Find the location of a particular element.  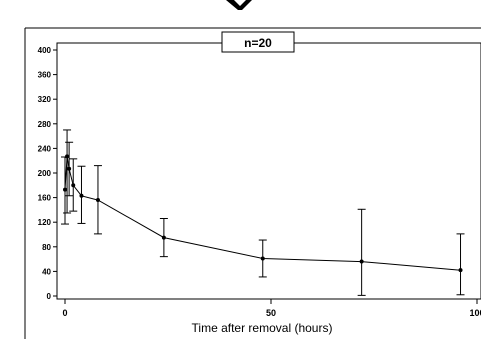

y-tick-label: 40 is located at coordinates (46, 271).